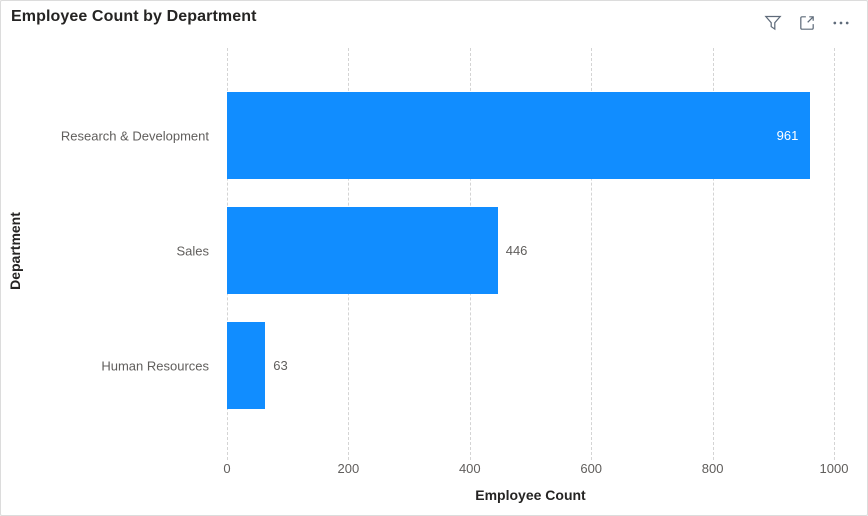 The width and height of the screenshot is (868, 516). I want to click on focus-mode-glyph, so click(807, 23).